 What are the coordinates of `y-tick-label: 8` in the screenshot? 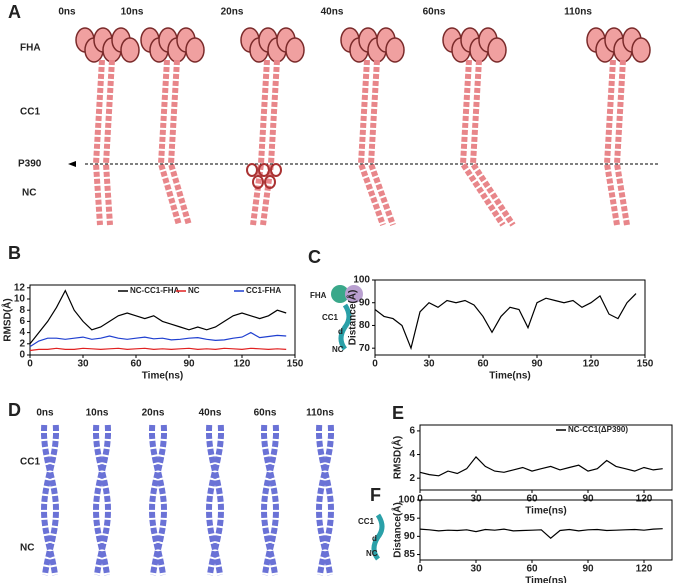 It's located at (22, 310).